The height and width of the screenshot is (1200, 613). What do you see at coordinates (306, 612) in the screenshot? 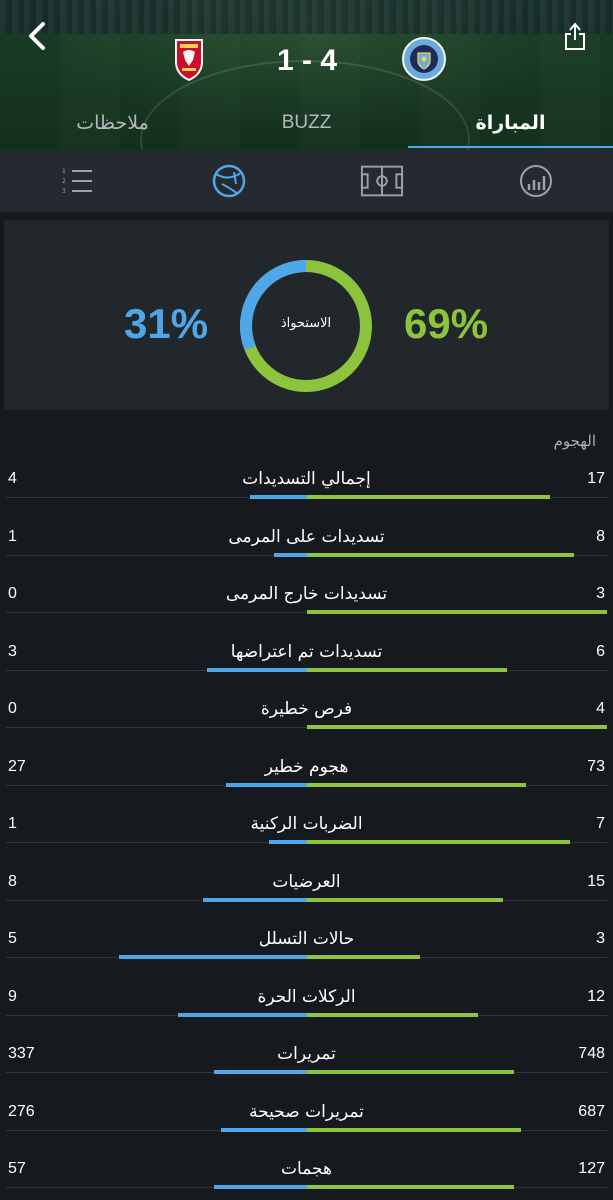
I see `stat-track` at bounding box center [306, 612].